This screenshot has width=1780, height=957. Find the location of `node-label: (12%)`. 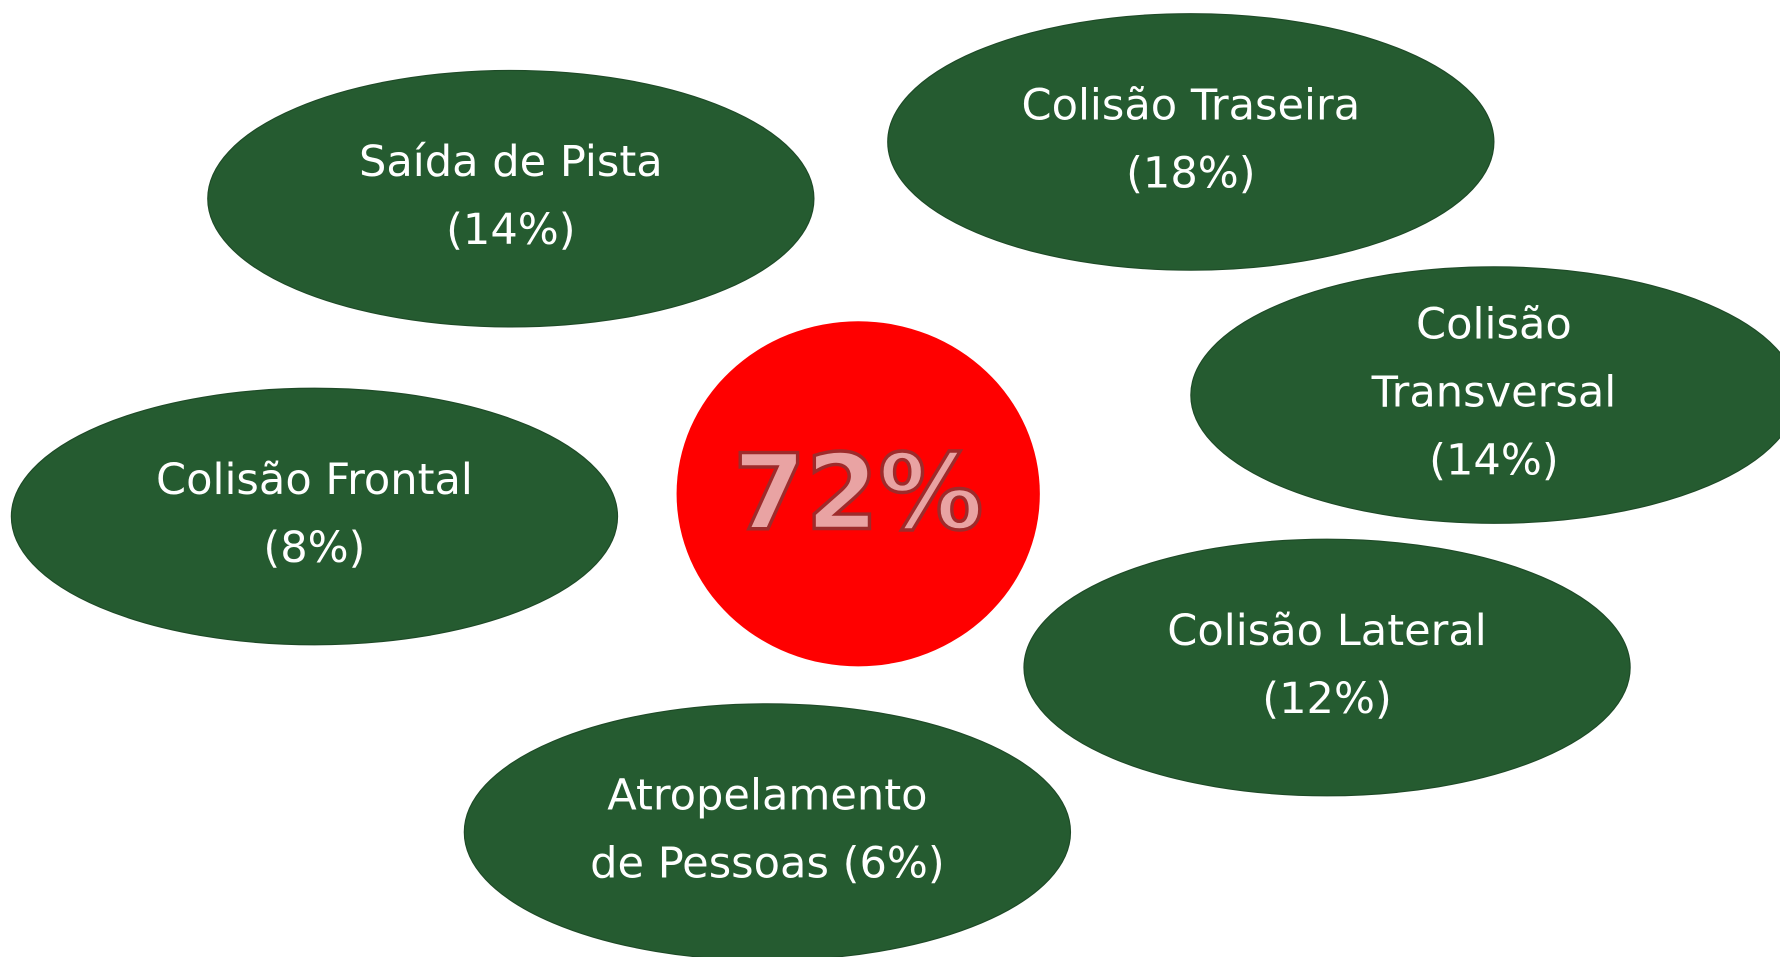

node-label: (12%) is located at coordinates (1327, 699).